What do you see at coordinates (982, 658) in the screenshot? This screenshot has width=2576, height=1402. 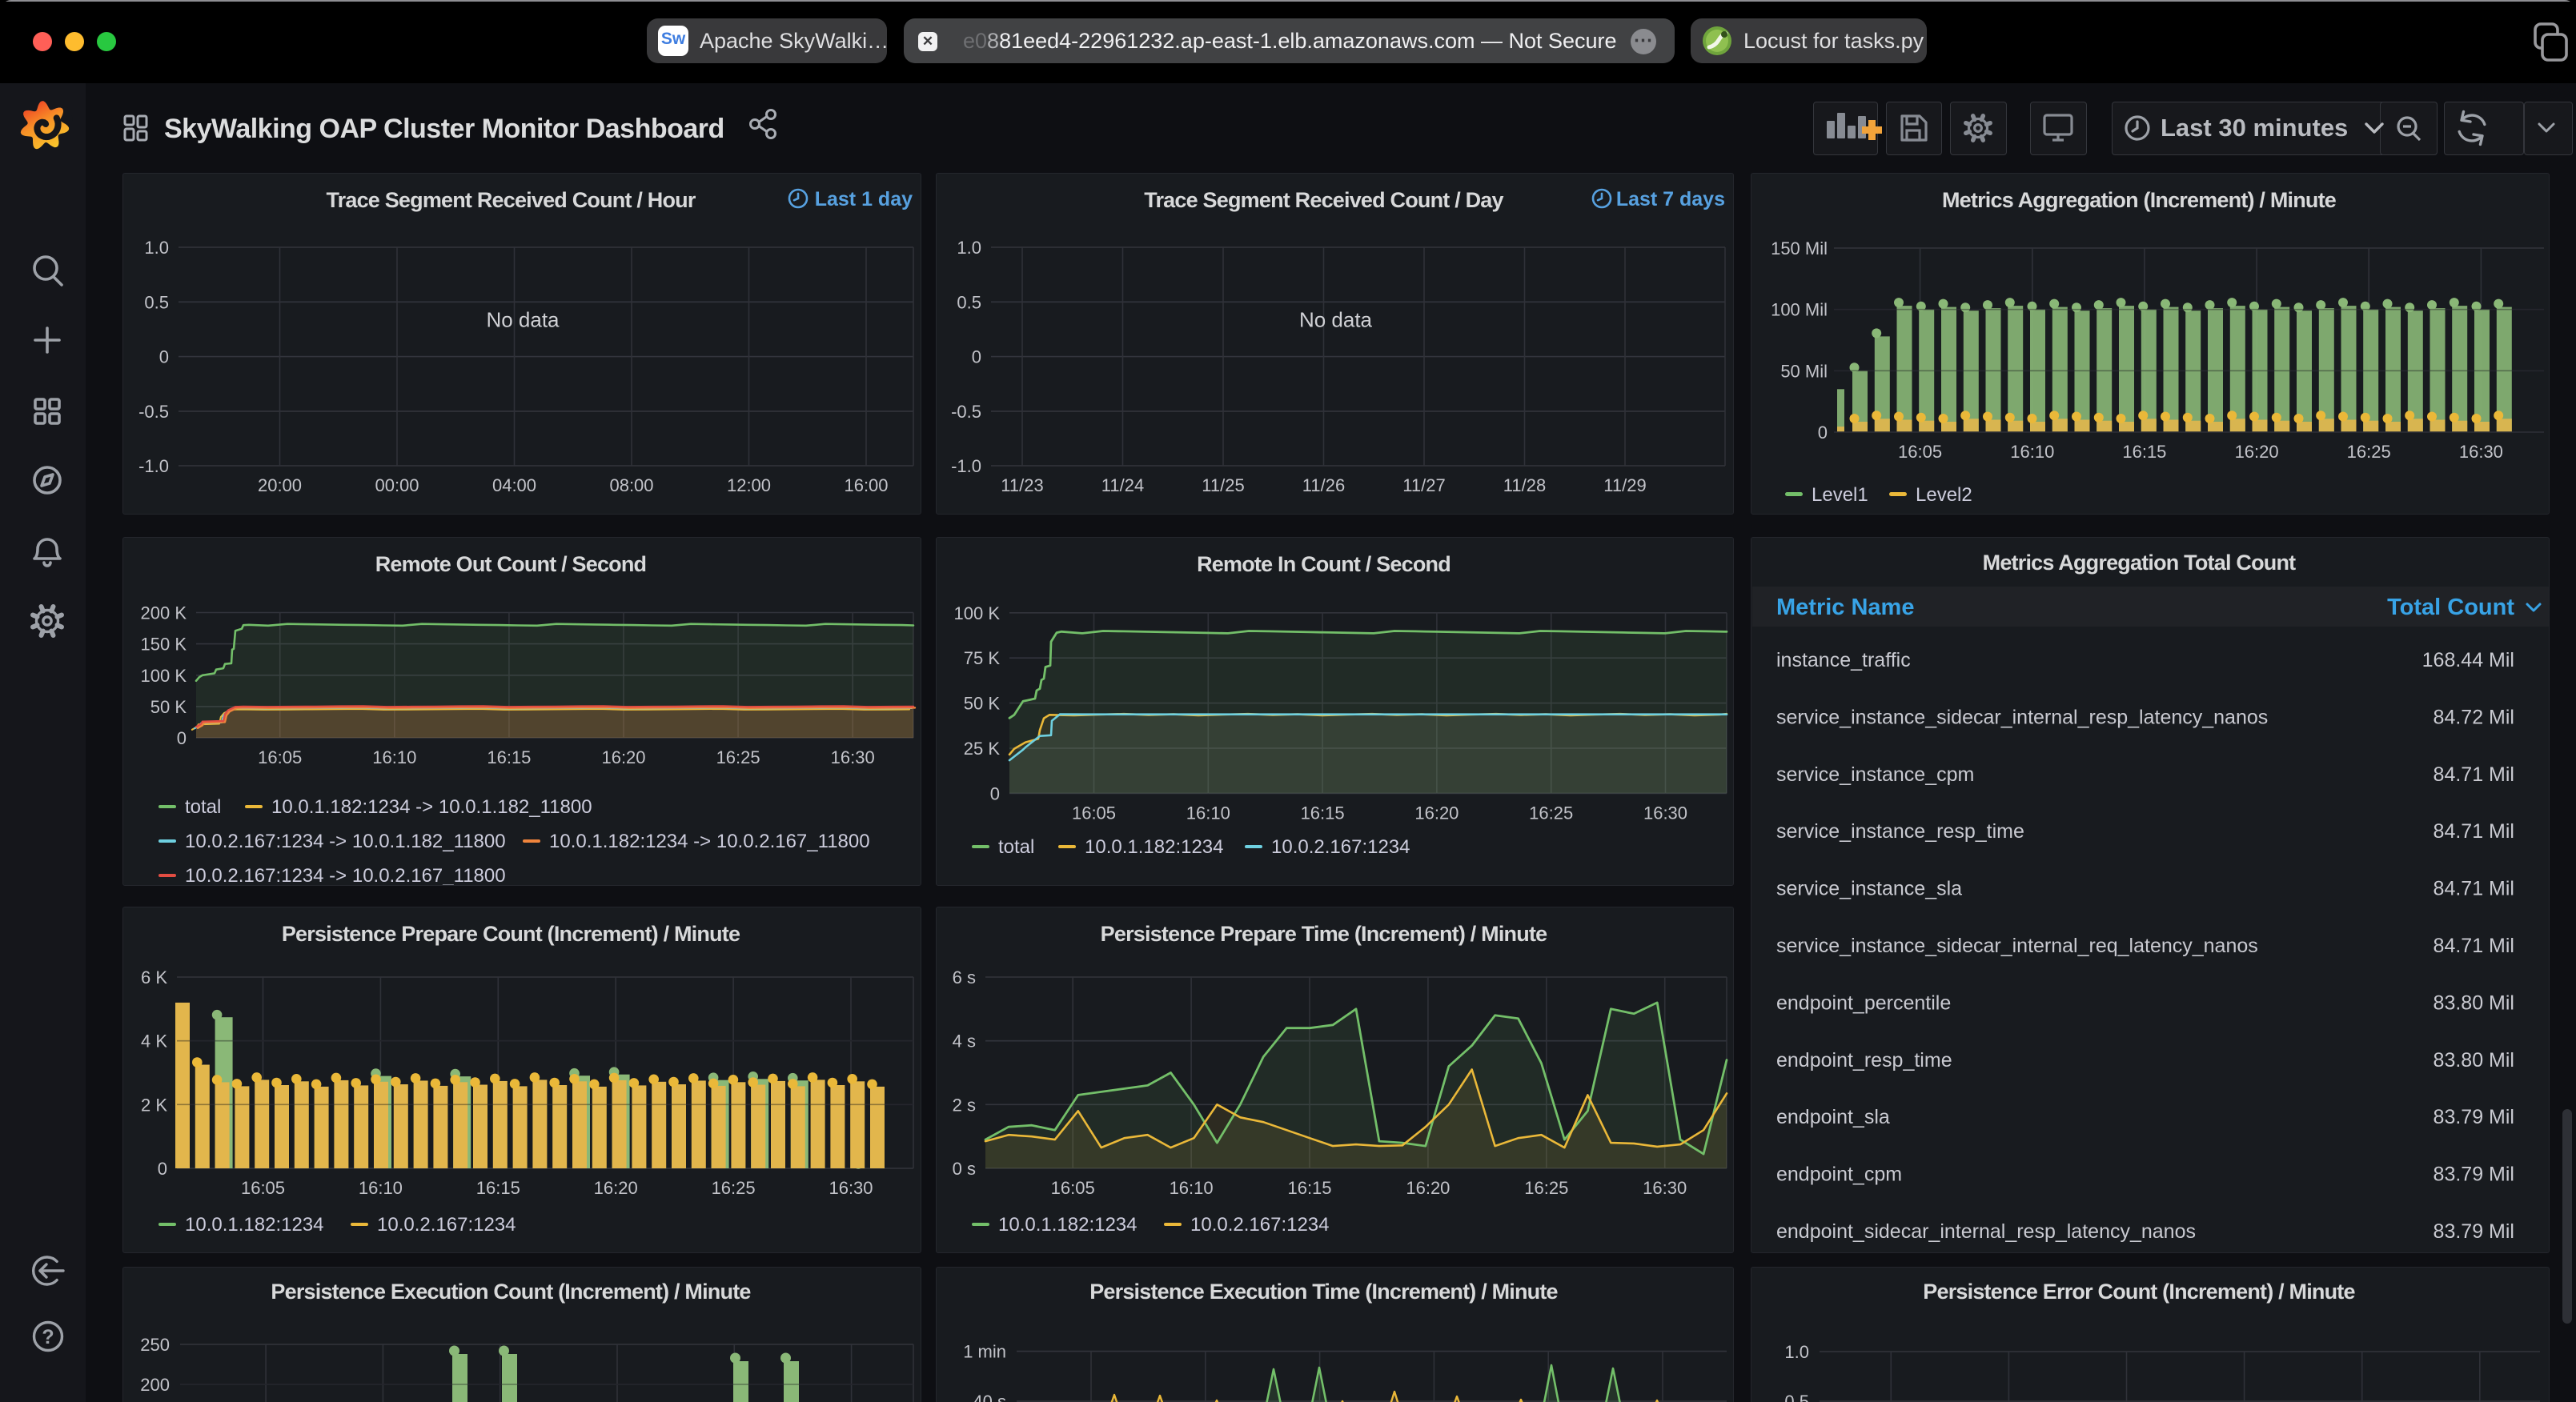 I see `svg-text: 75 K` at bounding box center [982, 658].